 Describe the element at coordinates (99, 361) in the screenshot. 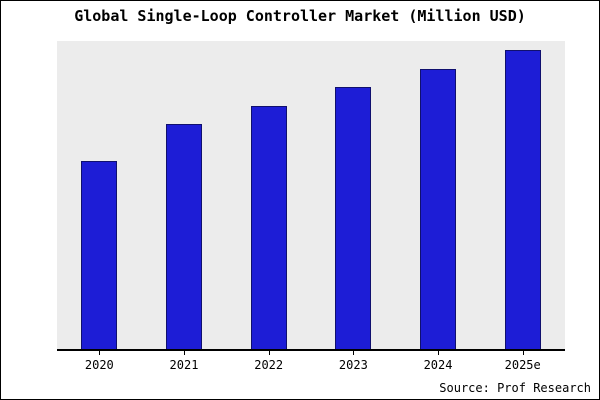

I see `x-tick-label-2020: 2020` at that location.